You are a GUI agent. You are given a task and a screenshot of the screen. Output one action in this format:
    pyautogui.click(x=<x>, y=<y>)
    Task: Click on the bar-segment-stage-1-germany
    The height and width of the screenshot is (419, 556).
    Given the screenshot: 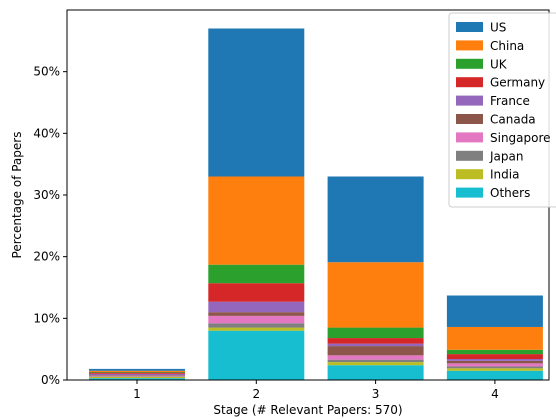 What is the action you would take?
    pyautogui.click(x=137, y=373)
    